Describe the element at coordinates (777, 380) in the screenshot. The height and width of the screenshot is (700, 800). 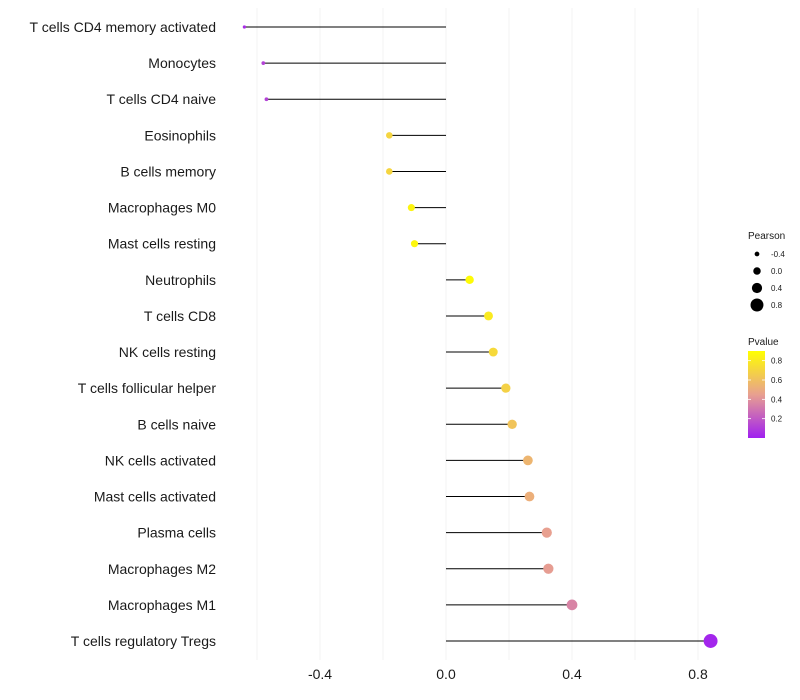
I see `colorbar-tick-label: 0.6` at that location.